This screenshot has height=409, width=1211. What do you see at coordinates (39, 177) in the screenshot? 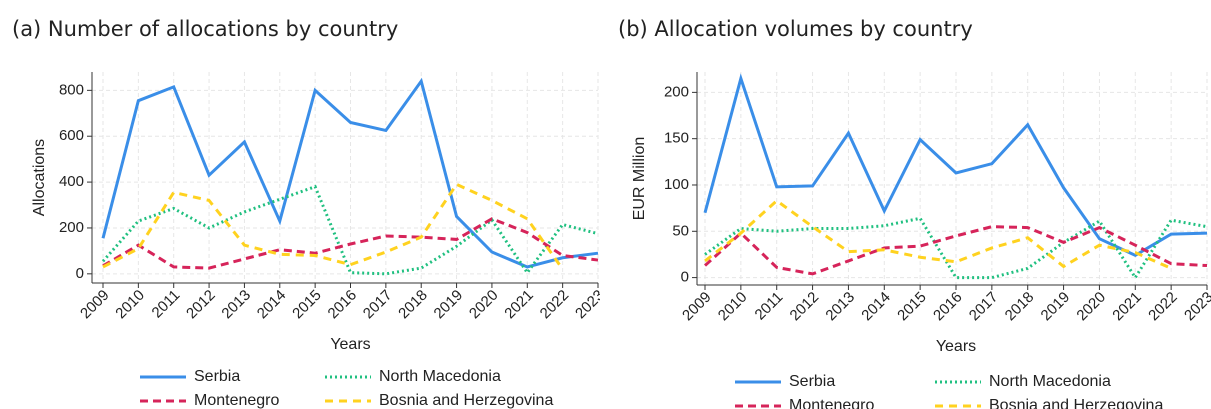
I see `y-axis-title: Allocations` at bounding box center [39, 177].